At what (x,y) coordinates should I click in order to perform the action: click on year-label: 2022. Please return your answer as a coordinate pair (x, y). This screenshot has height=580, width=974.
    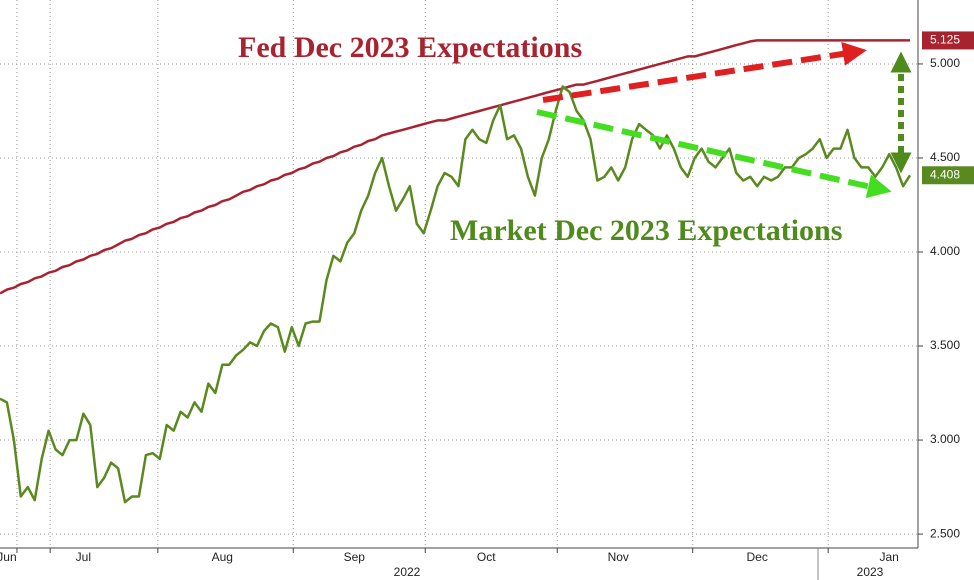
    Looking at the image, I should click on (407, 572).